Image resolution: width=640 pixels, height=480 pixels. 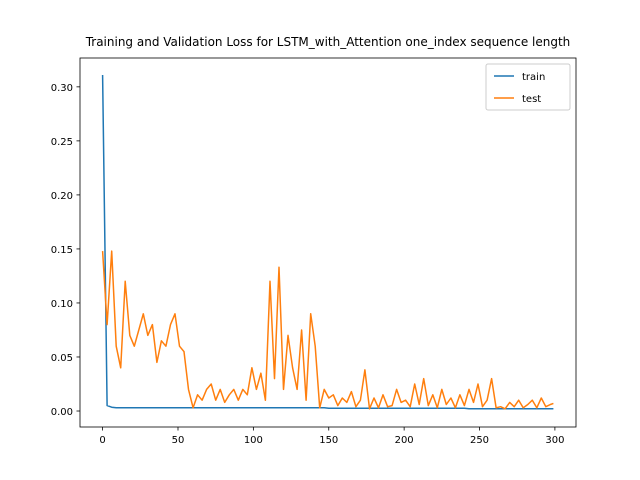 What do you see at coordinates (531, 99) in the screenshot?
I see `legend-label: test` at bounding box center [531, 99].